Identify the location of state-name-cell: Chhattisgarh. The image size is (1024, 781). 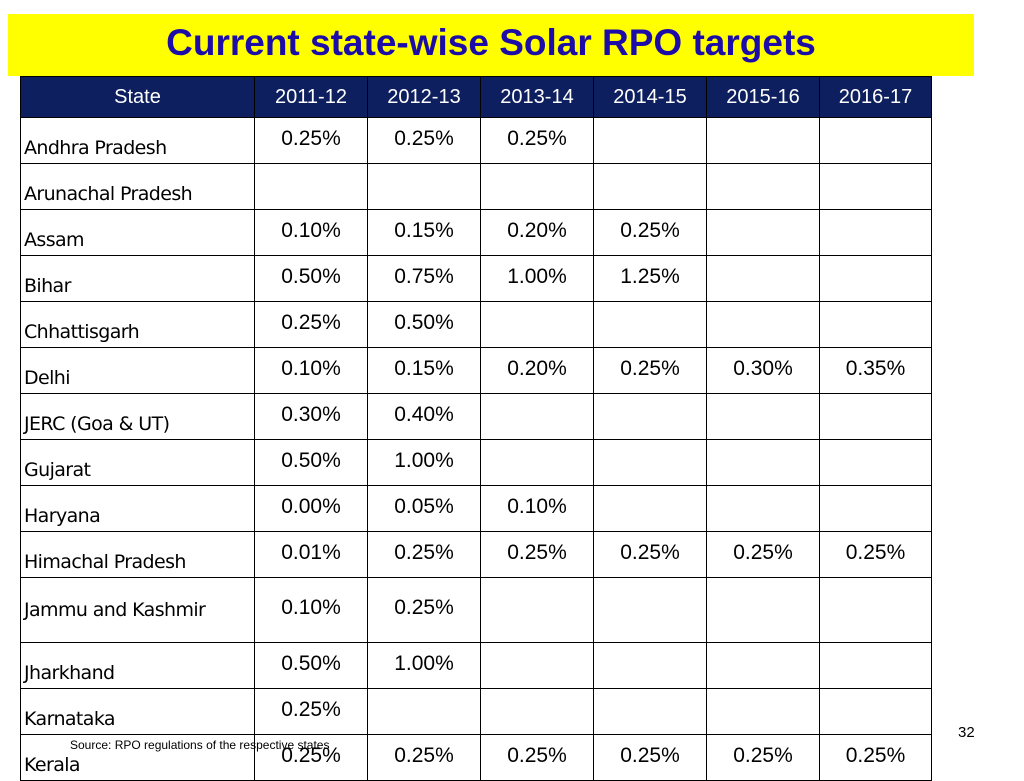
(137, 324).